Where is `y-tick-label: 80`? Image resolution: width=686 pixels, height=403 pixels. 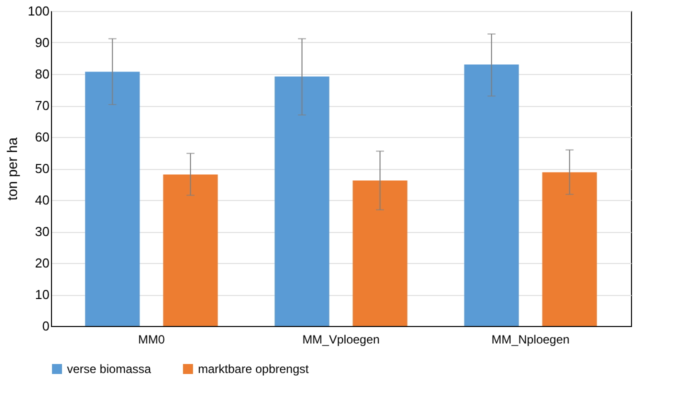
y-tick-label: 80 is located at coordinates (42, 74).